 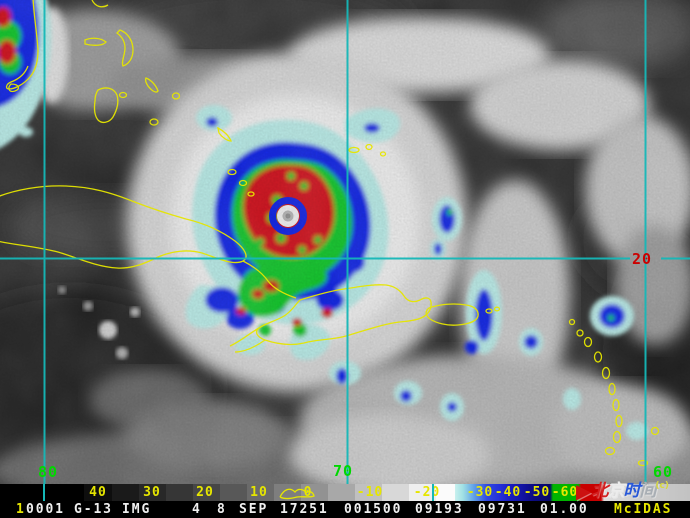 I want to click on status-time: 001500, so click(x=373, y=509).